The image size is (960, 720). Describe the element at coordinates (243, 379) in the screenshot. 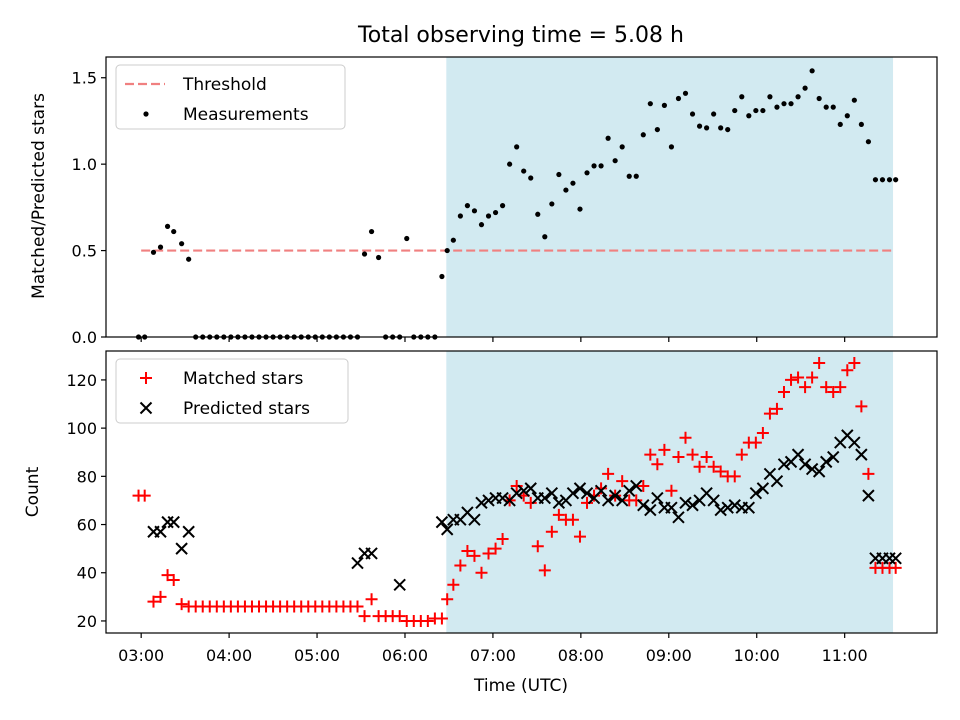

I see `legend-label: Matched stars` at that location.